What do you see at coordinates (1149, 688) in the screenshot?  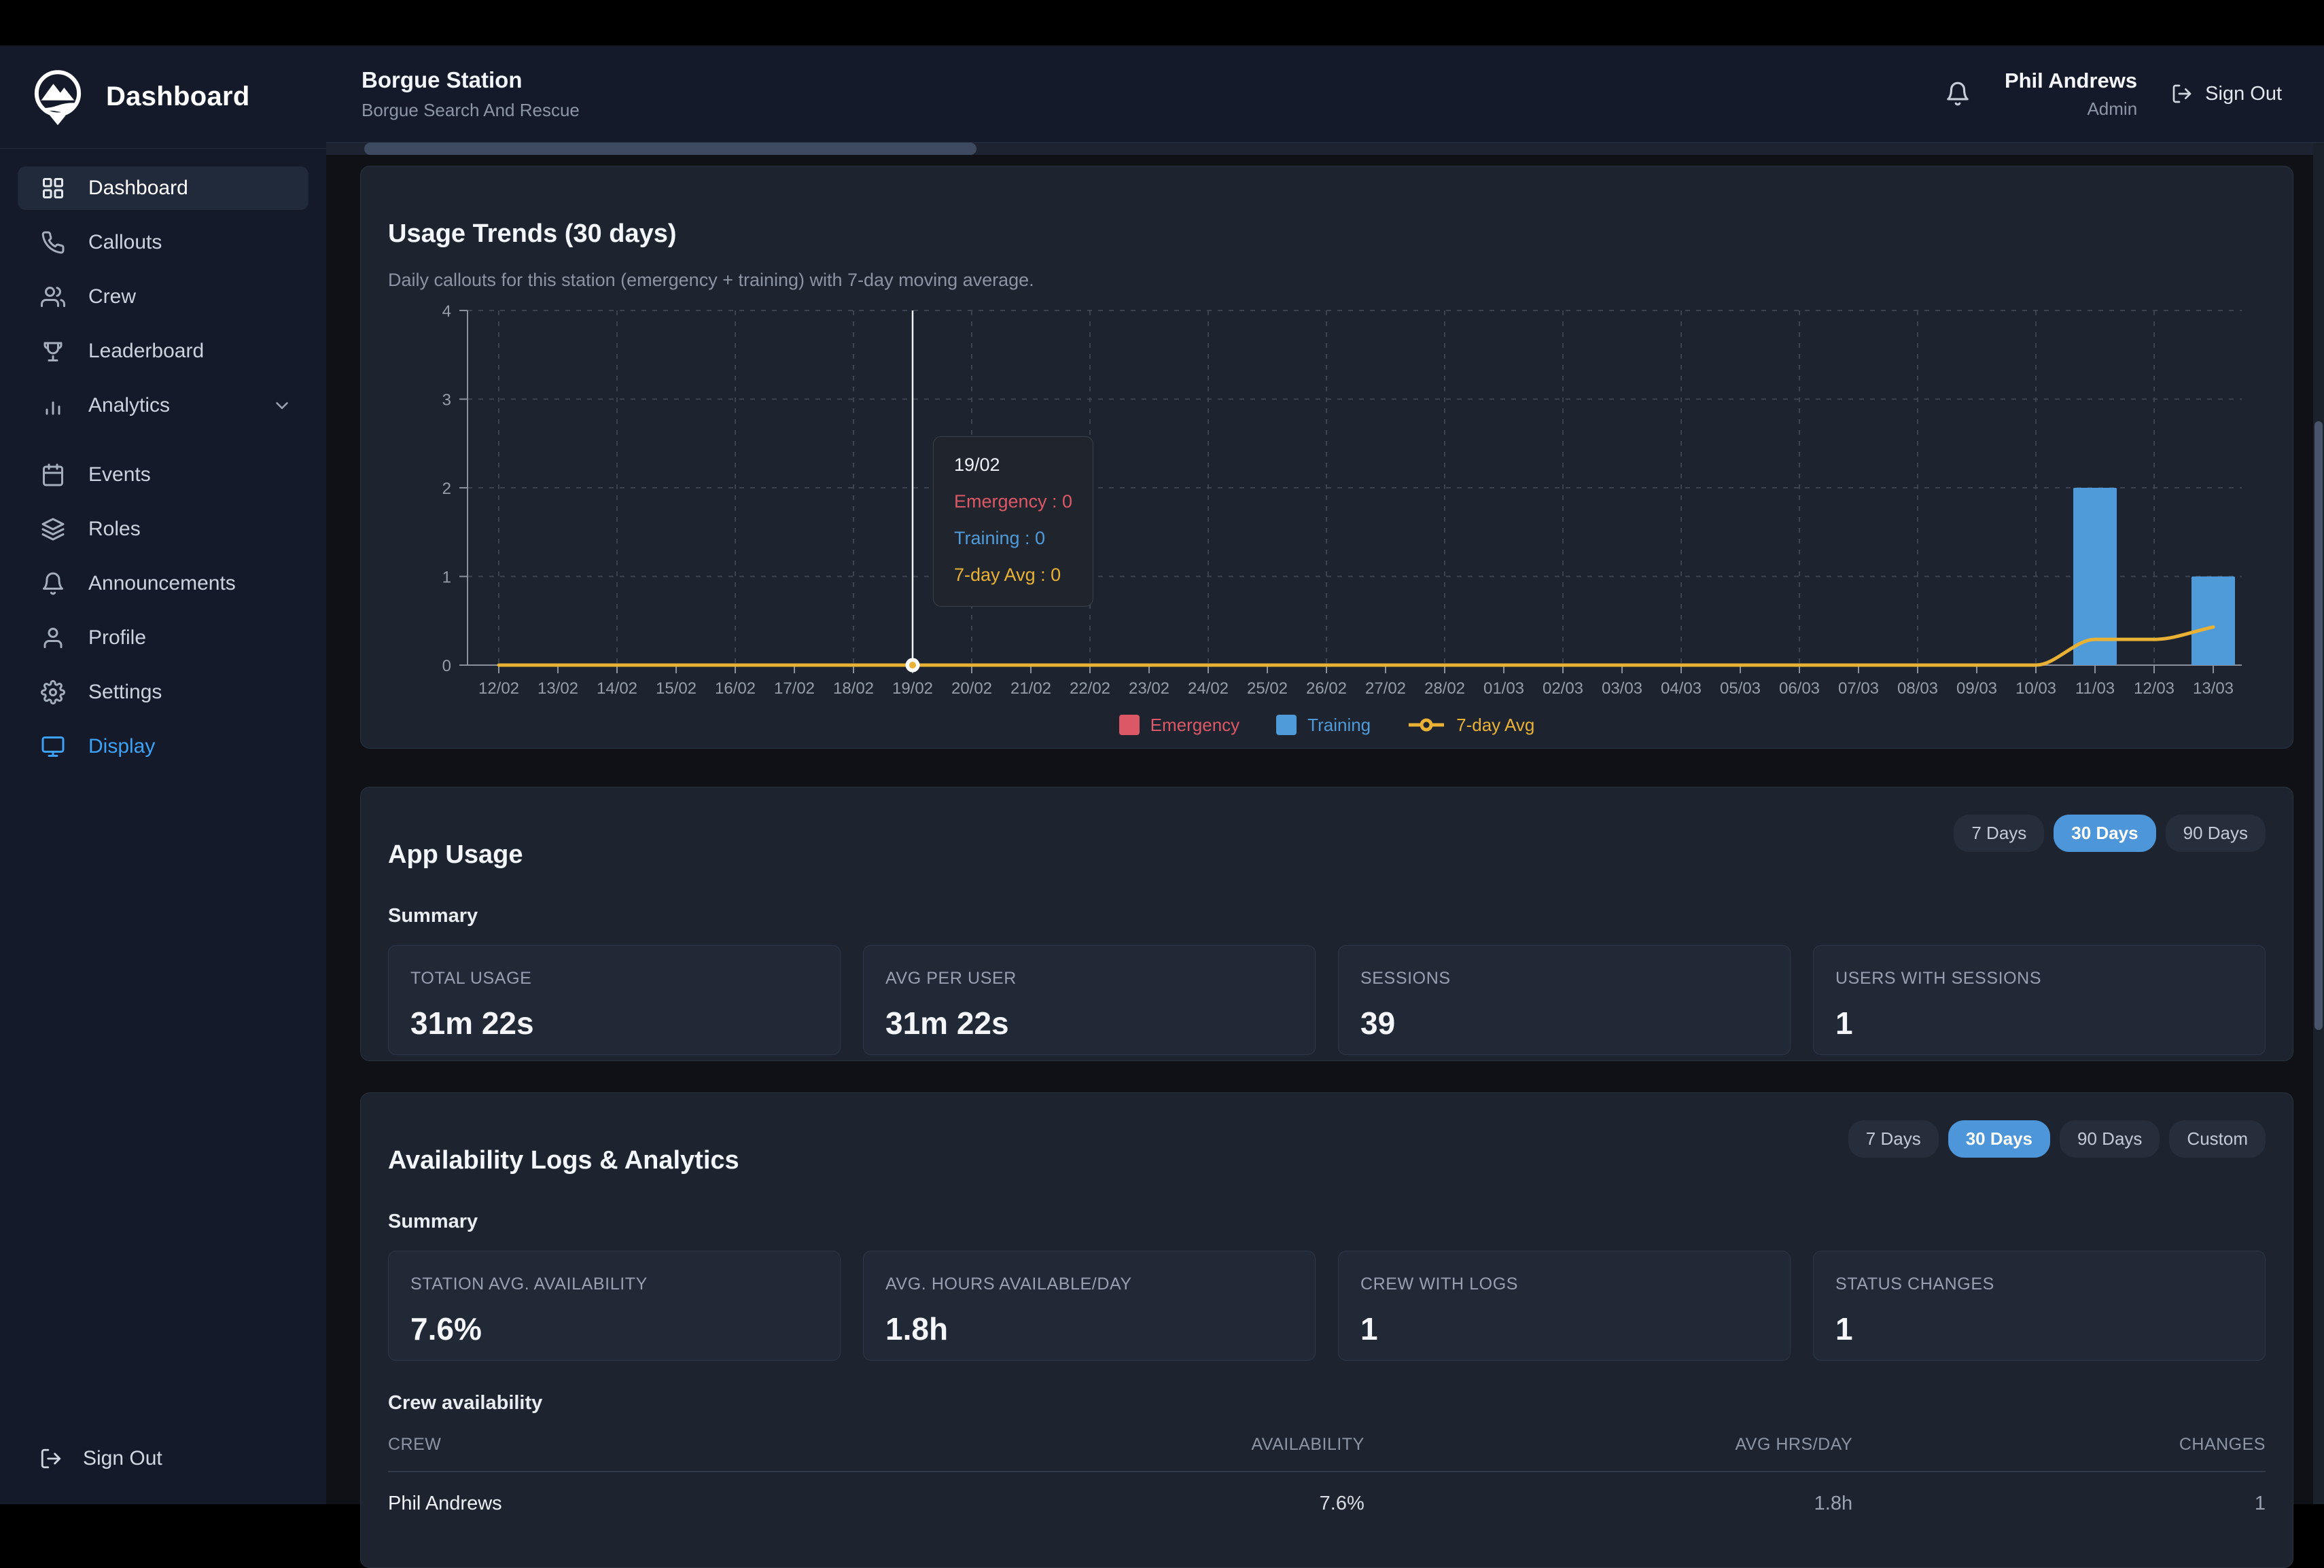 I see `svg-text: 23/02` at bounding box center [1149, 688].